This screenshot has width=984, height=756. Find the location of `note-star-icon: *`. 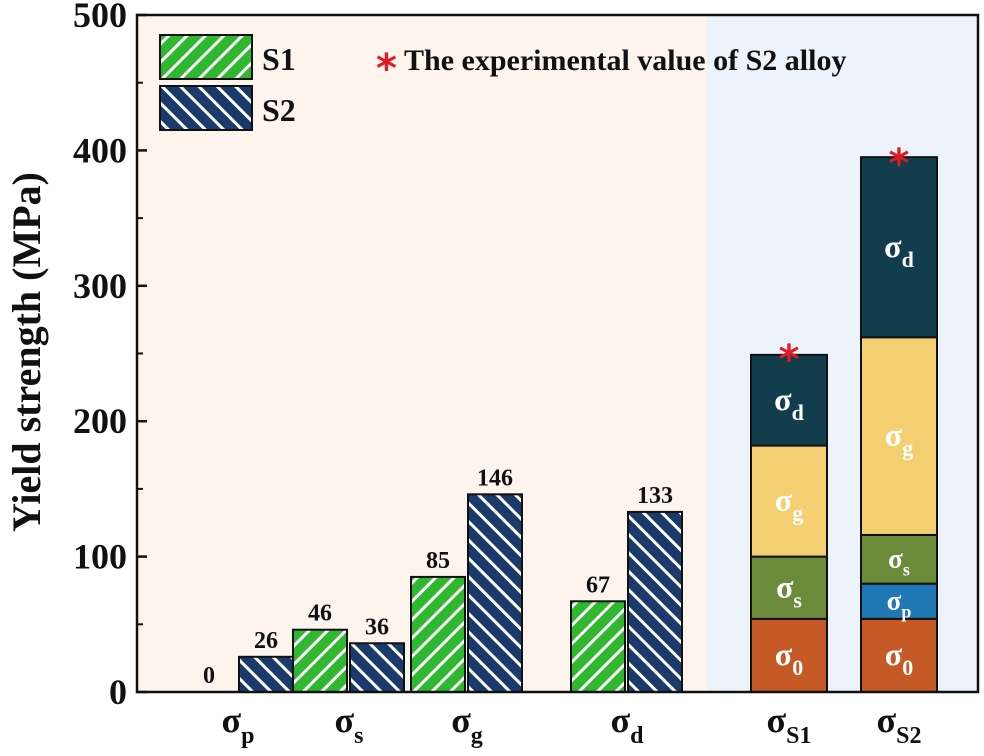

note-star-icon: * is located at coordinates (386, 69).